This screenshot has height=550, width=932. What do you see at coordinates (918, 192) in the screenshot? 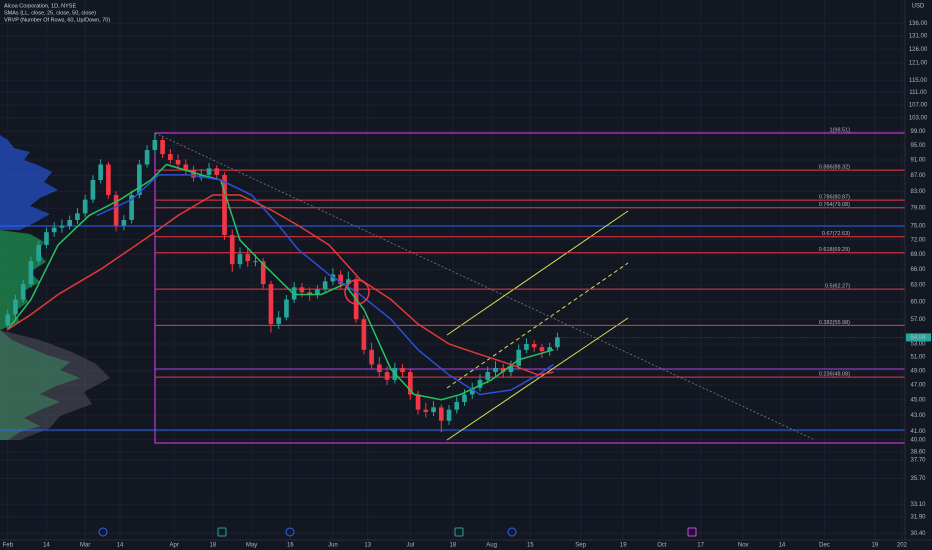
I see `y-tick-label: 83.00` at bounding box center [918, 192].